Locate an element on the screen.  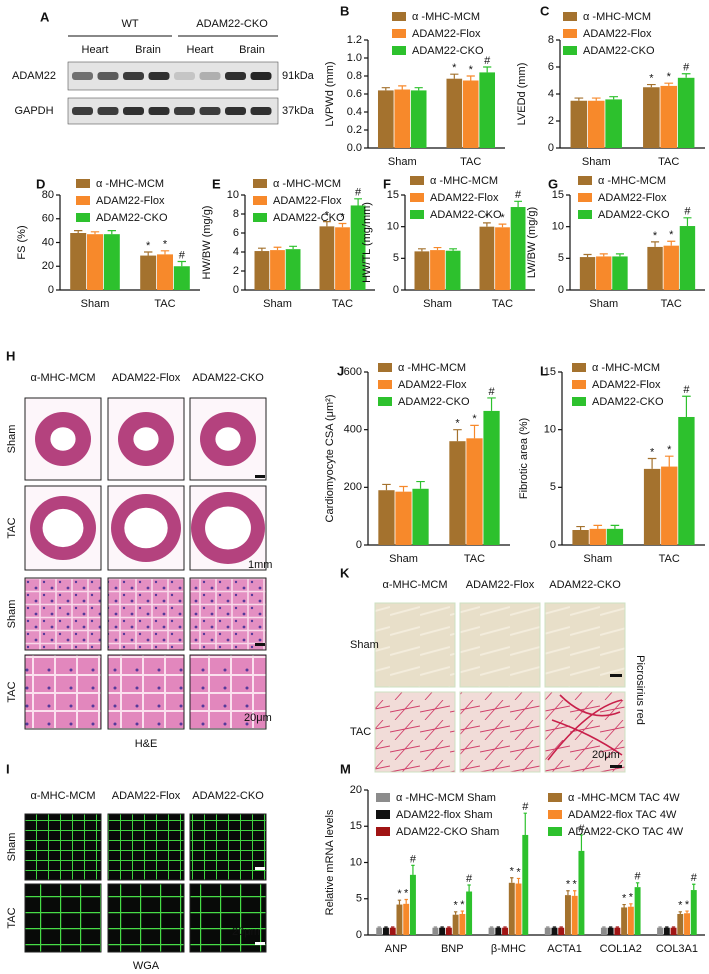
lane-label: Heart is located at coordinates (95, 50).